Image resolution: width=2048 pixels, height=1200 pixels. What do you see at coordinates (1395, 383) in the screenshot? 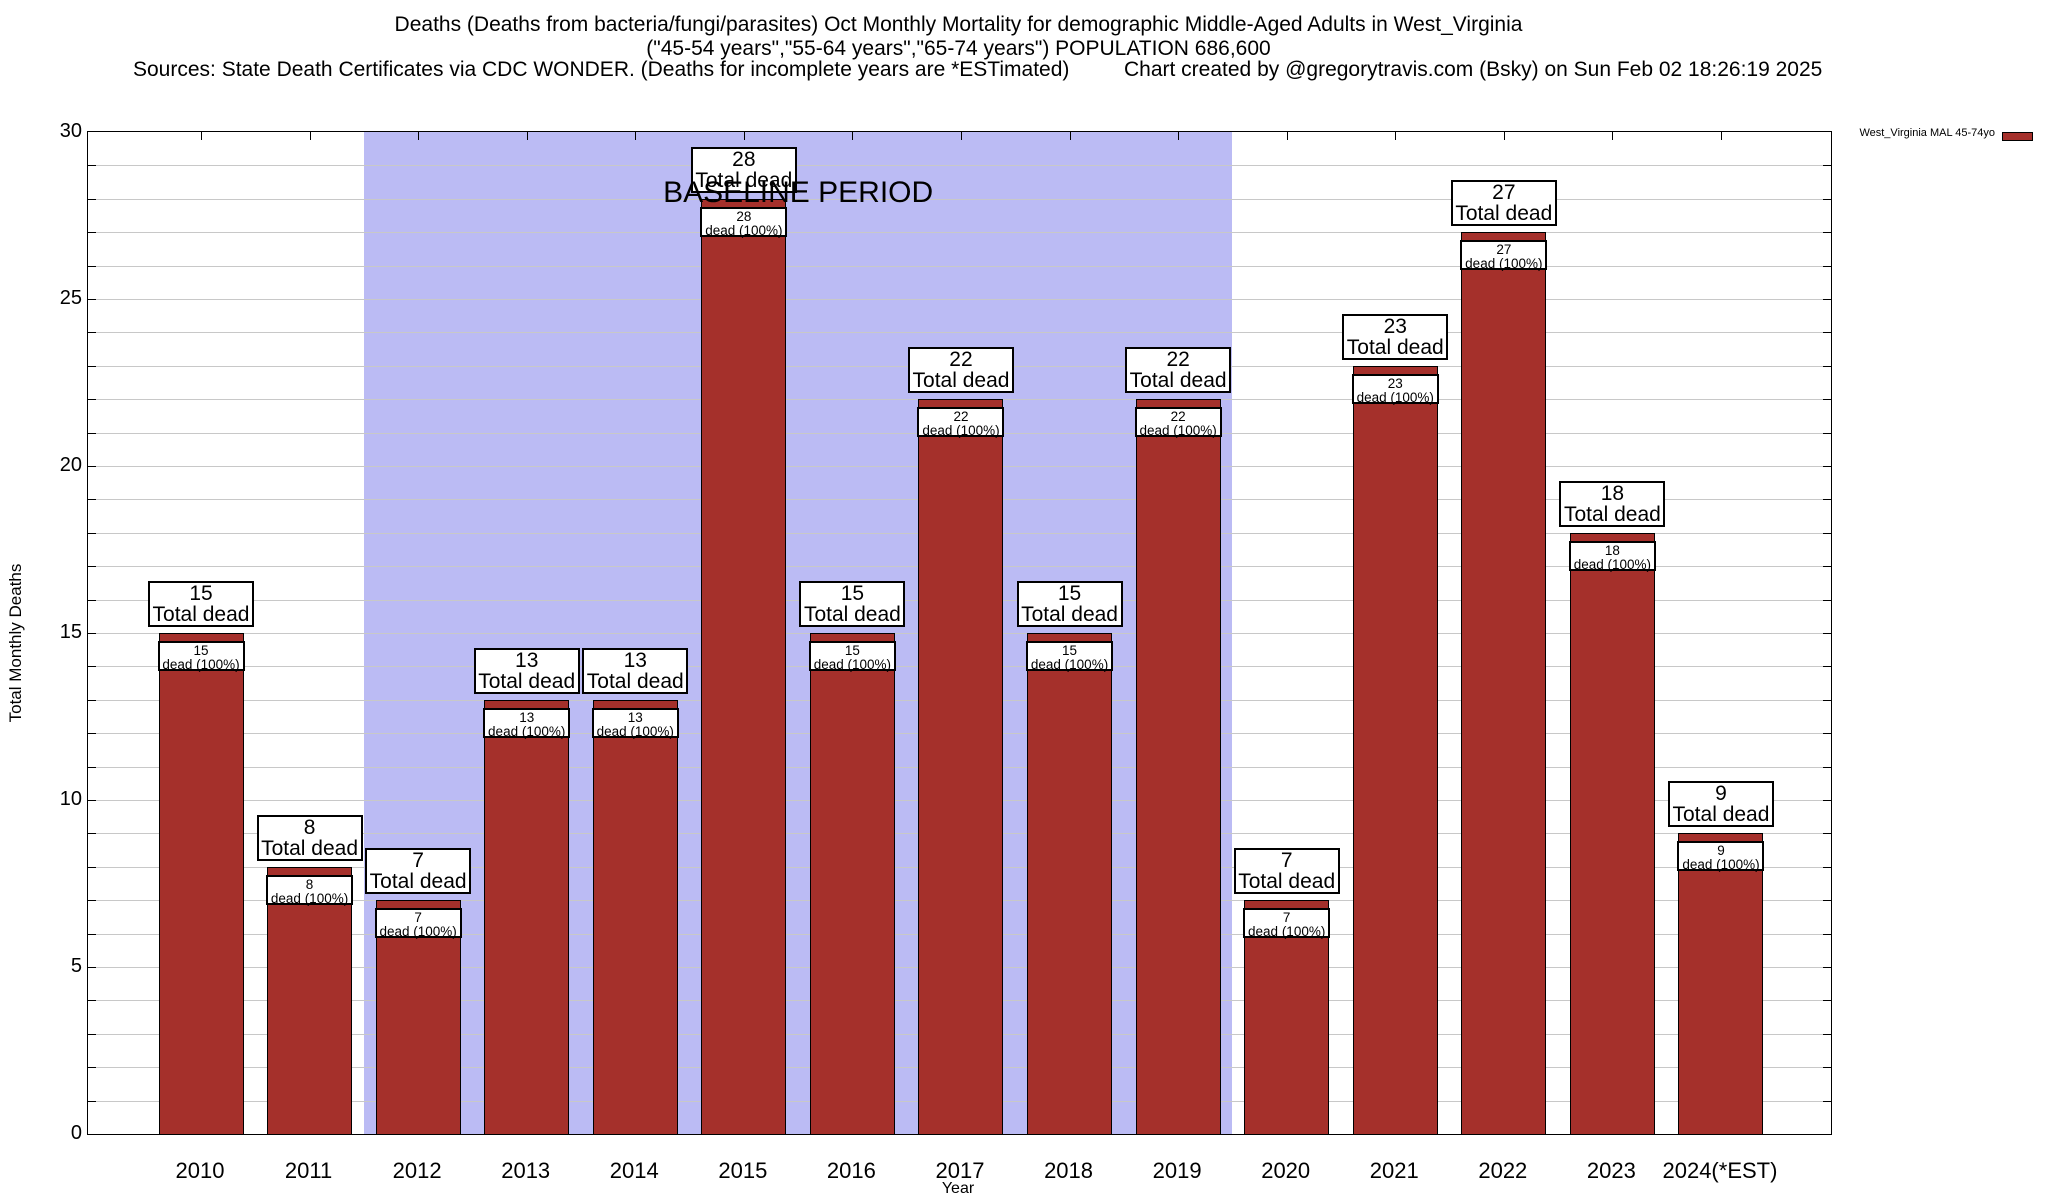
I see `bar-inner-label-value: 23` at bounding box center [1395, 383].